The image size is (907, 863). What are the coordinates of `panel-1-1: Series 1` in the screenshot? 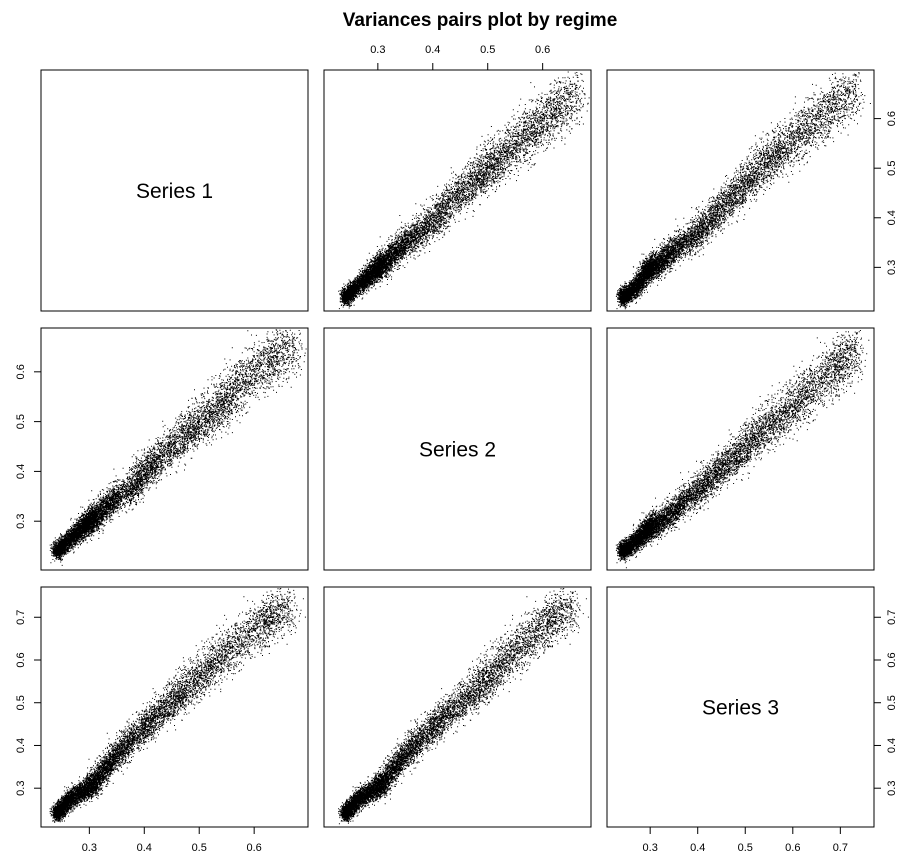 It's located at (174, 190).